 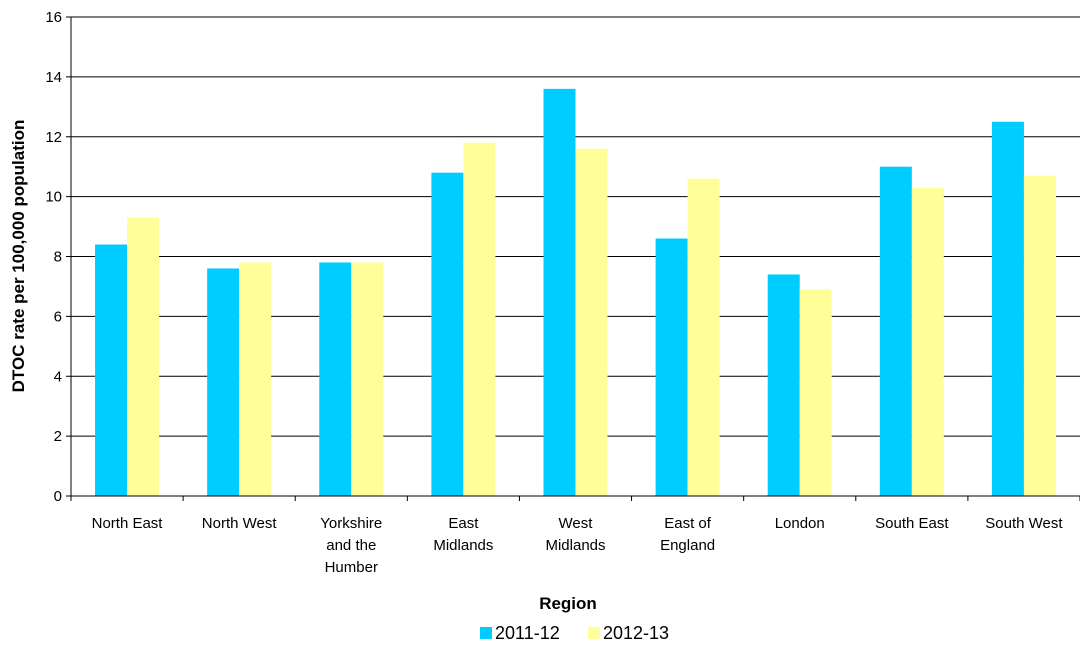 What do you see at coordinates (527, 633) in the screenshot?
I see `legend-label-2011-12: 2011-12` at bounding box center [527, 633].